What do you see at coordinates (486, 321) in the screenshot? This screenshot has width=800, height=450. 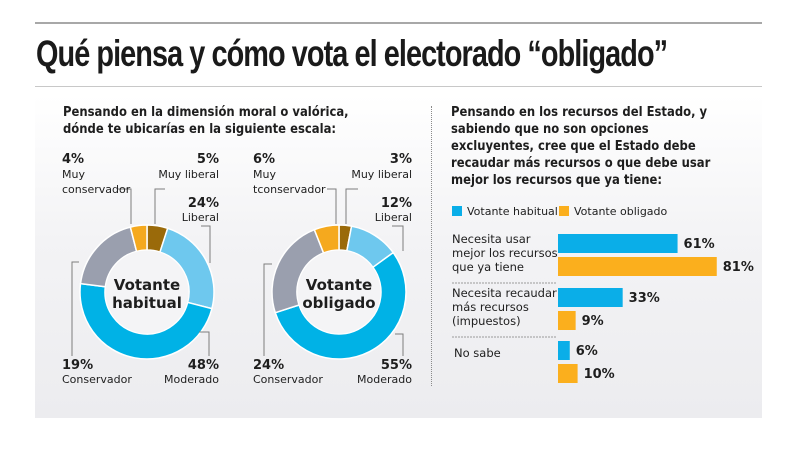 I see `category-label: (impuestos)` at bounding box center [486, 321].